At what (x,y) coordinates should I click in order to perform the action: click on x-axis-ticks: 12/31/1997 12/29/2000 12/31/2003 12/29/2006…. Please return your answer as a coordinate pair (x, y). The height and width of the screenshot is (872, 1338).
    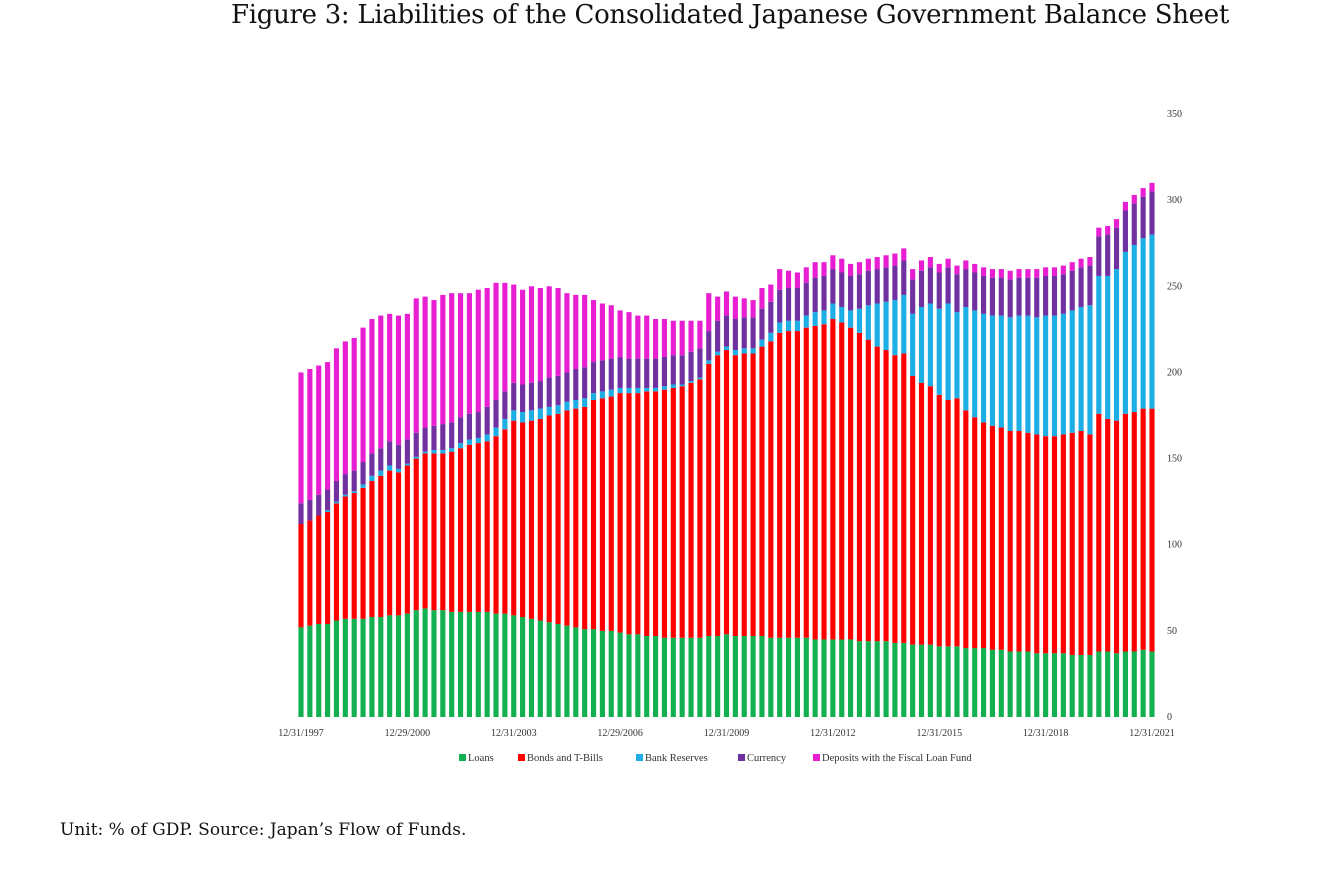
    Looking at the image, I should click on (726, 733).